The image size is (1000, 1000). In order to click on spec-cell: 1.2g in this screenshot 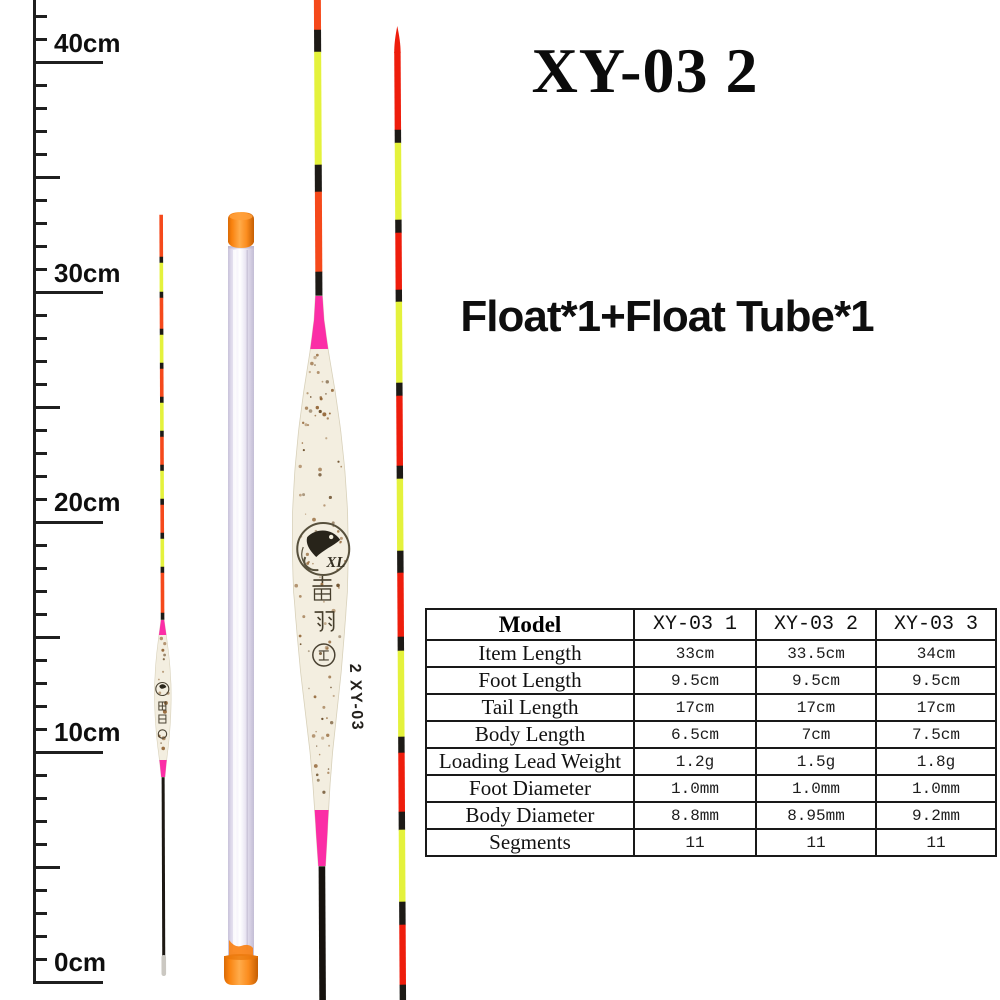, I will do `click(695, 761)`.